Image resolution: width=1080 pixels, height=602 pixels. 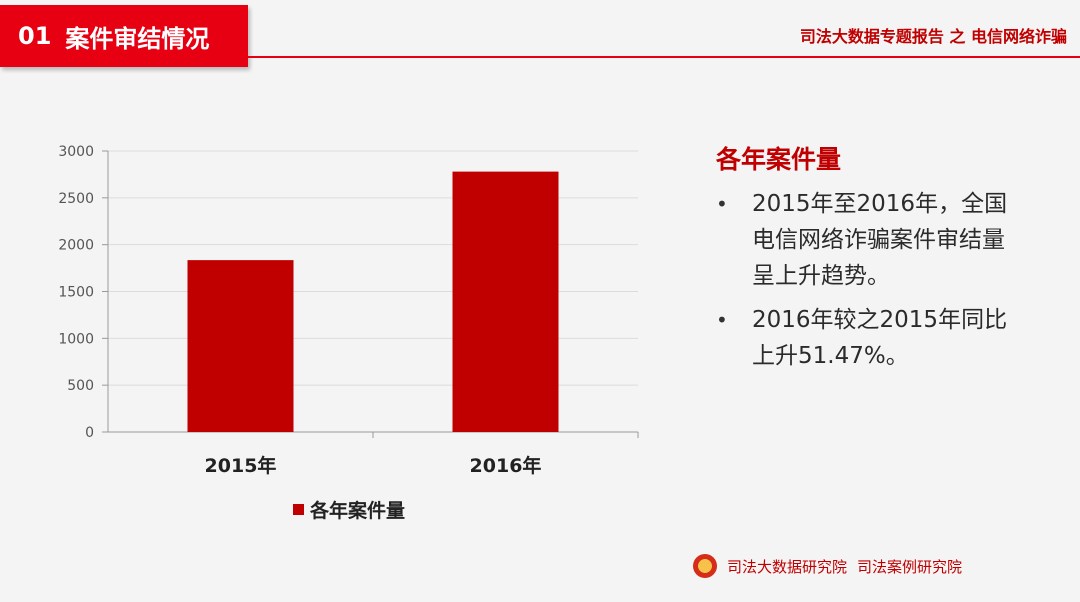 What do you see at coordinates (933, 36) in the screenshot?
I see `report-title: 司法大数据专题报告 之 电信网络诈骗` at bounding box center [933, 36].